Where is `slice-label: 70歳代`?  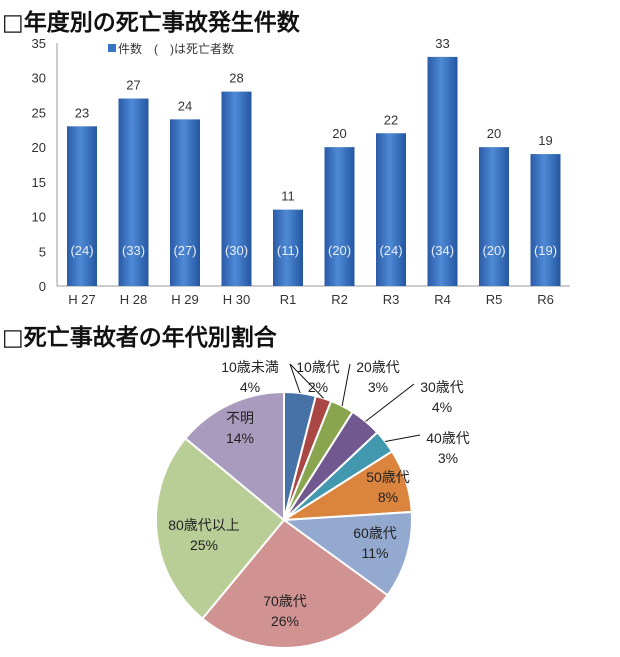
slice-label: 70歳代 is located at coordinates (285, 601).